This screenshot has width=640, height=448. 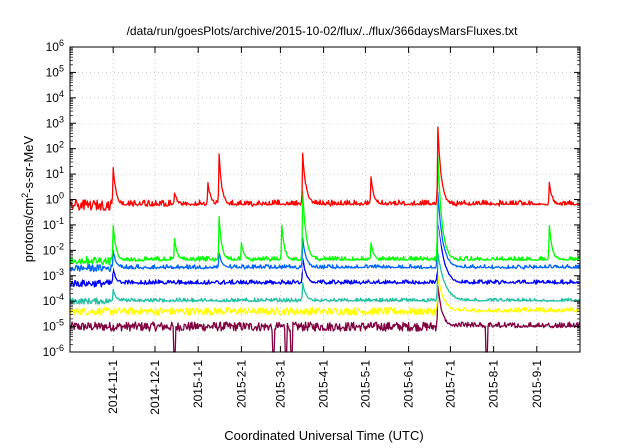 I want to click on x-tick-label: 2015-9-1, so click(x=537, y=384).